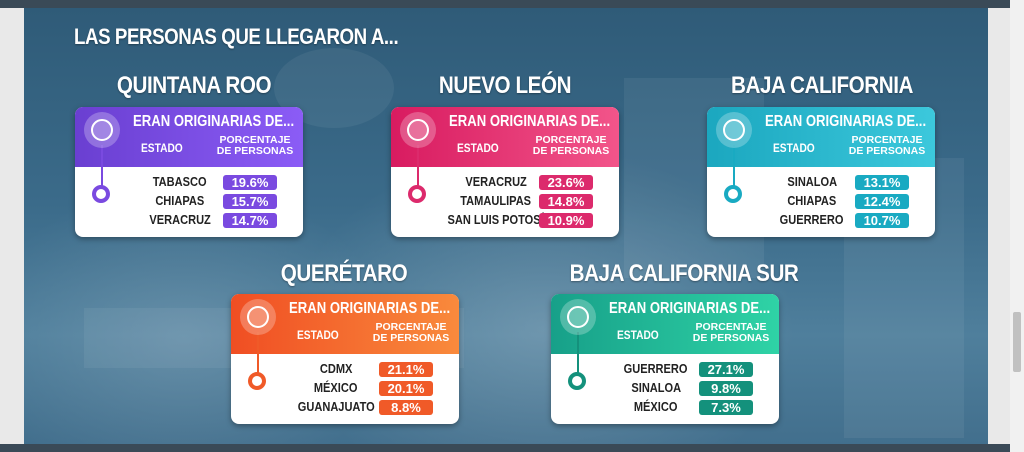 Image resolution: width=1024 pixels, height=452 pixels. What do you see at coordinates (336, 406) in the screenshot?
I see `row-estado: GUANAJUATO` at bounding box center [336, 406].